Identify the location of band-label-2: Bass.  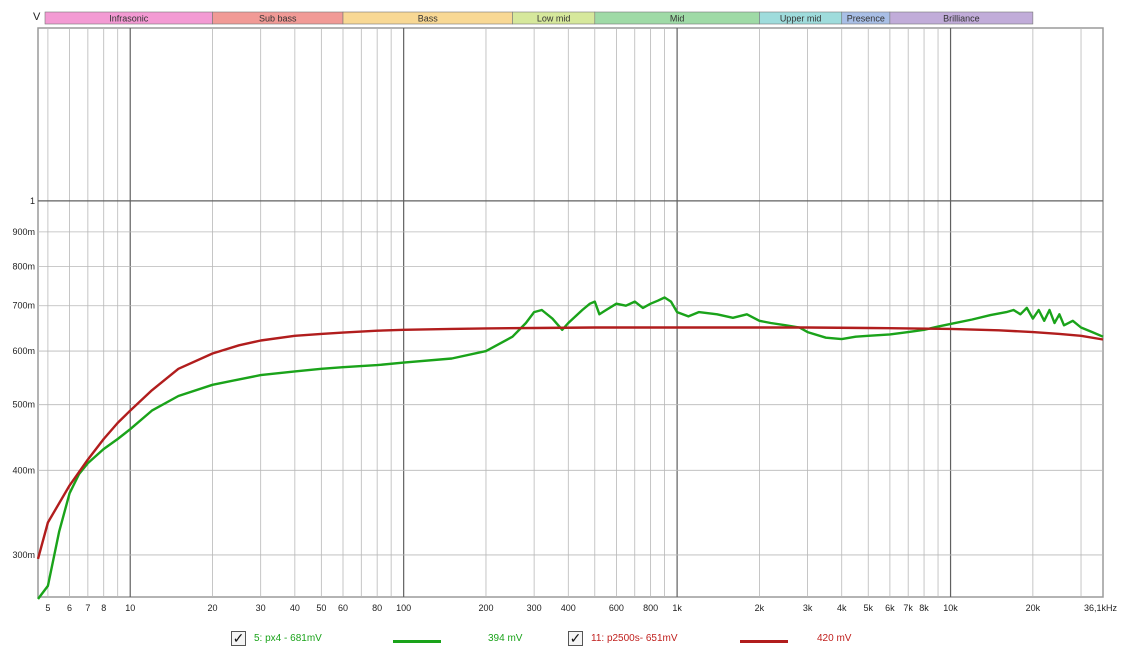
(428, 19).